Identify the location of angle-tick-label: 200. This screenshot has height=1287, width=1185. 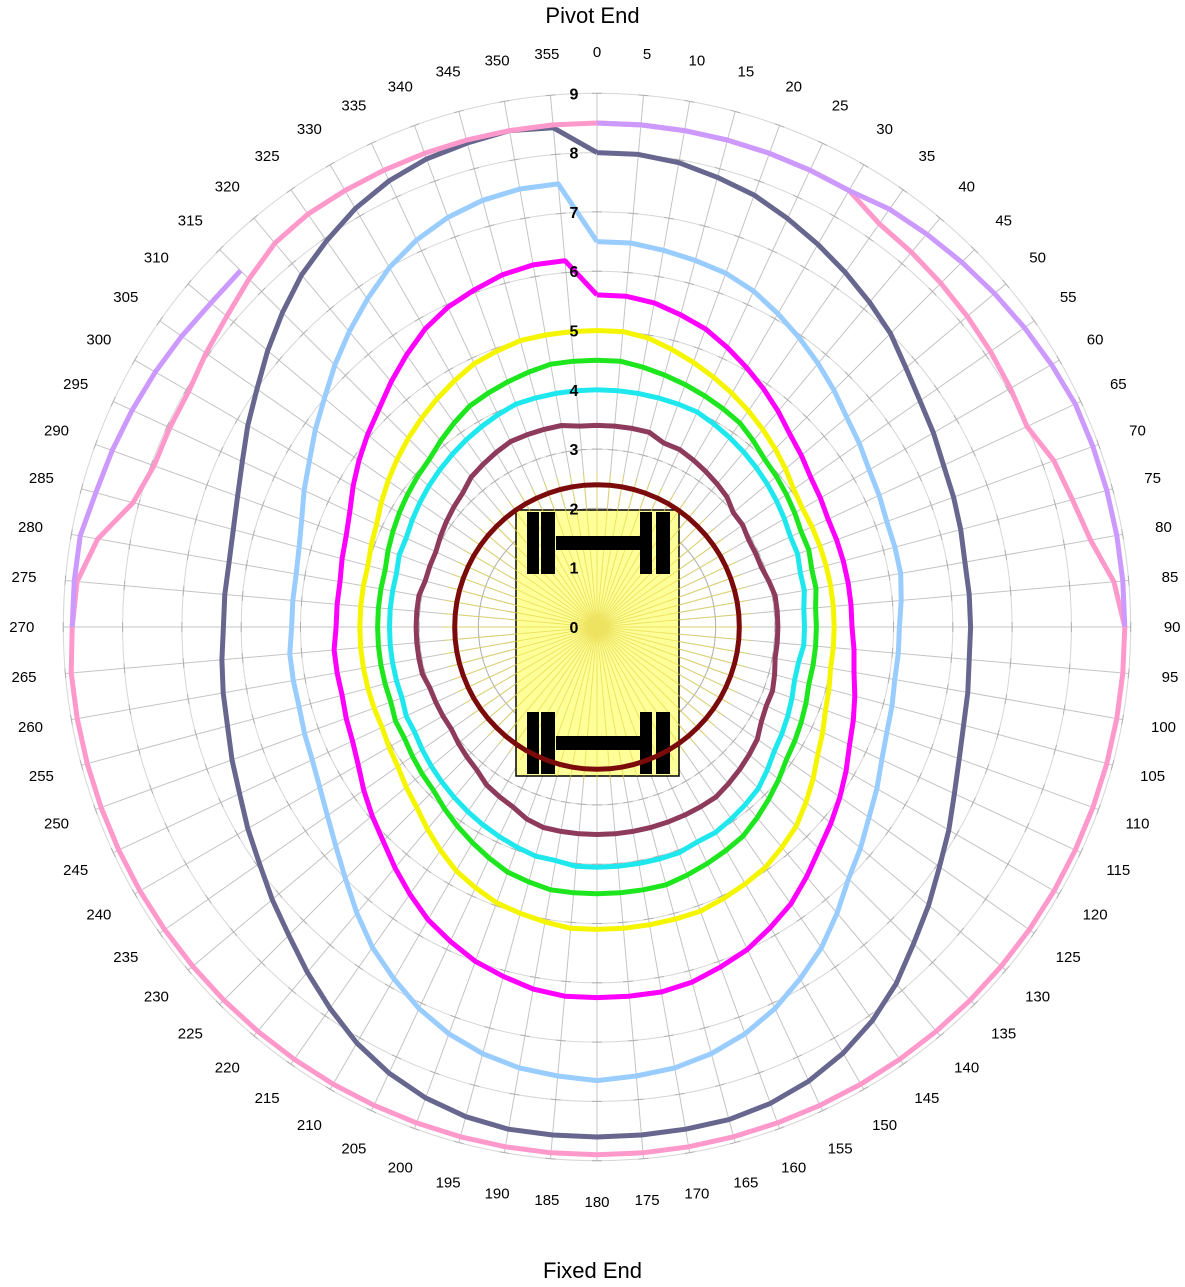
(400, 1168).